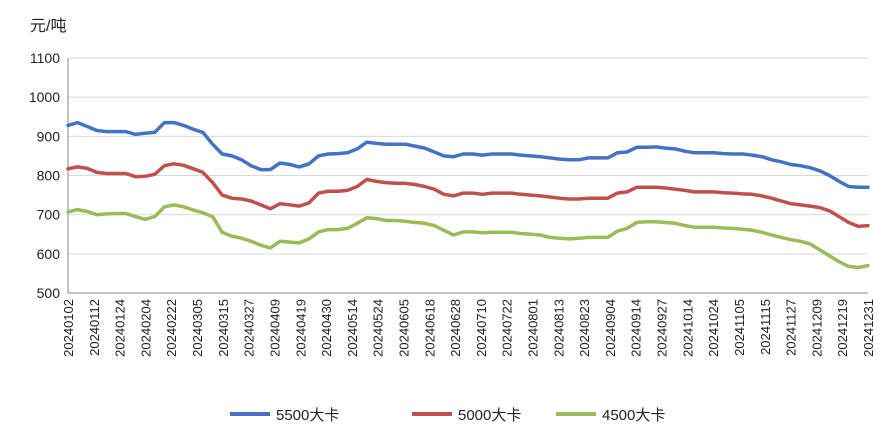  What do you see at coordinates (429, 328) in the screenshot?
I see `x-tick-label: 20240618` at bounding box center [429, 328].